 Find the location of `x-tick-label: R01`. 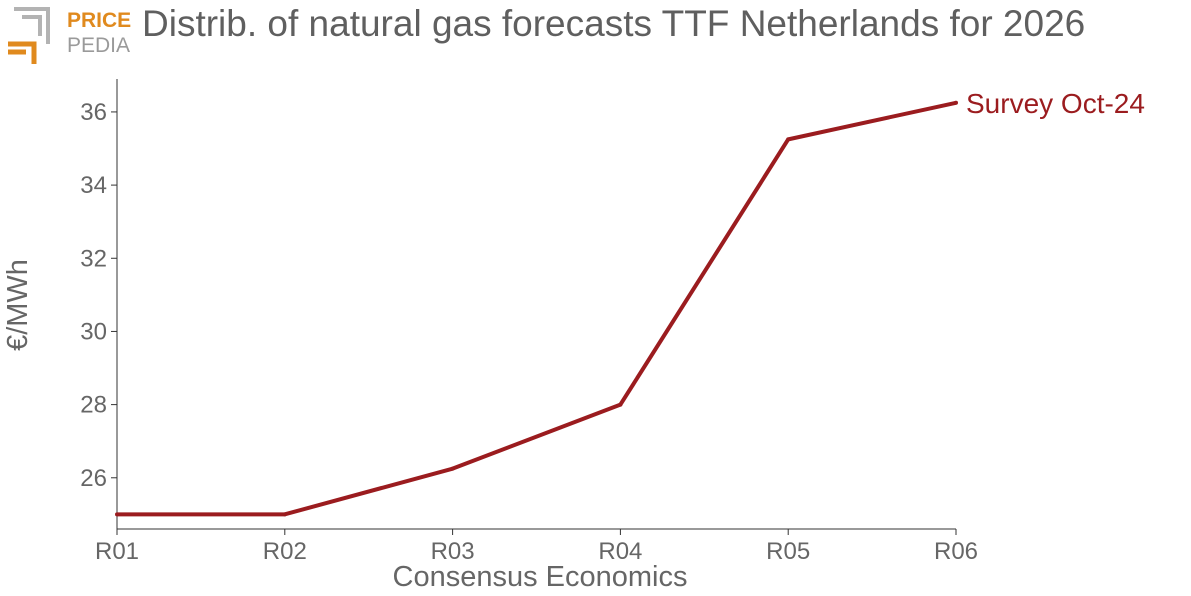

x-tick-label: R01 is located at coordinates (117, 551).